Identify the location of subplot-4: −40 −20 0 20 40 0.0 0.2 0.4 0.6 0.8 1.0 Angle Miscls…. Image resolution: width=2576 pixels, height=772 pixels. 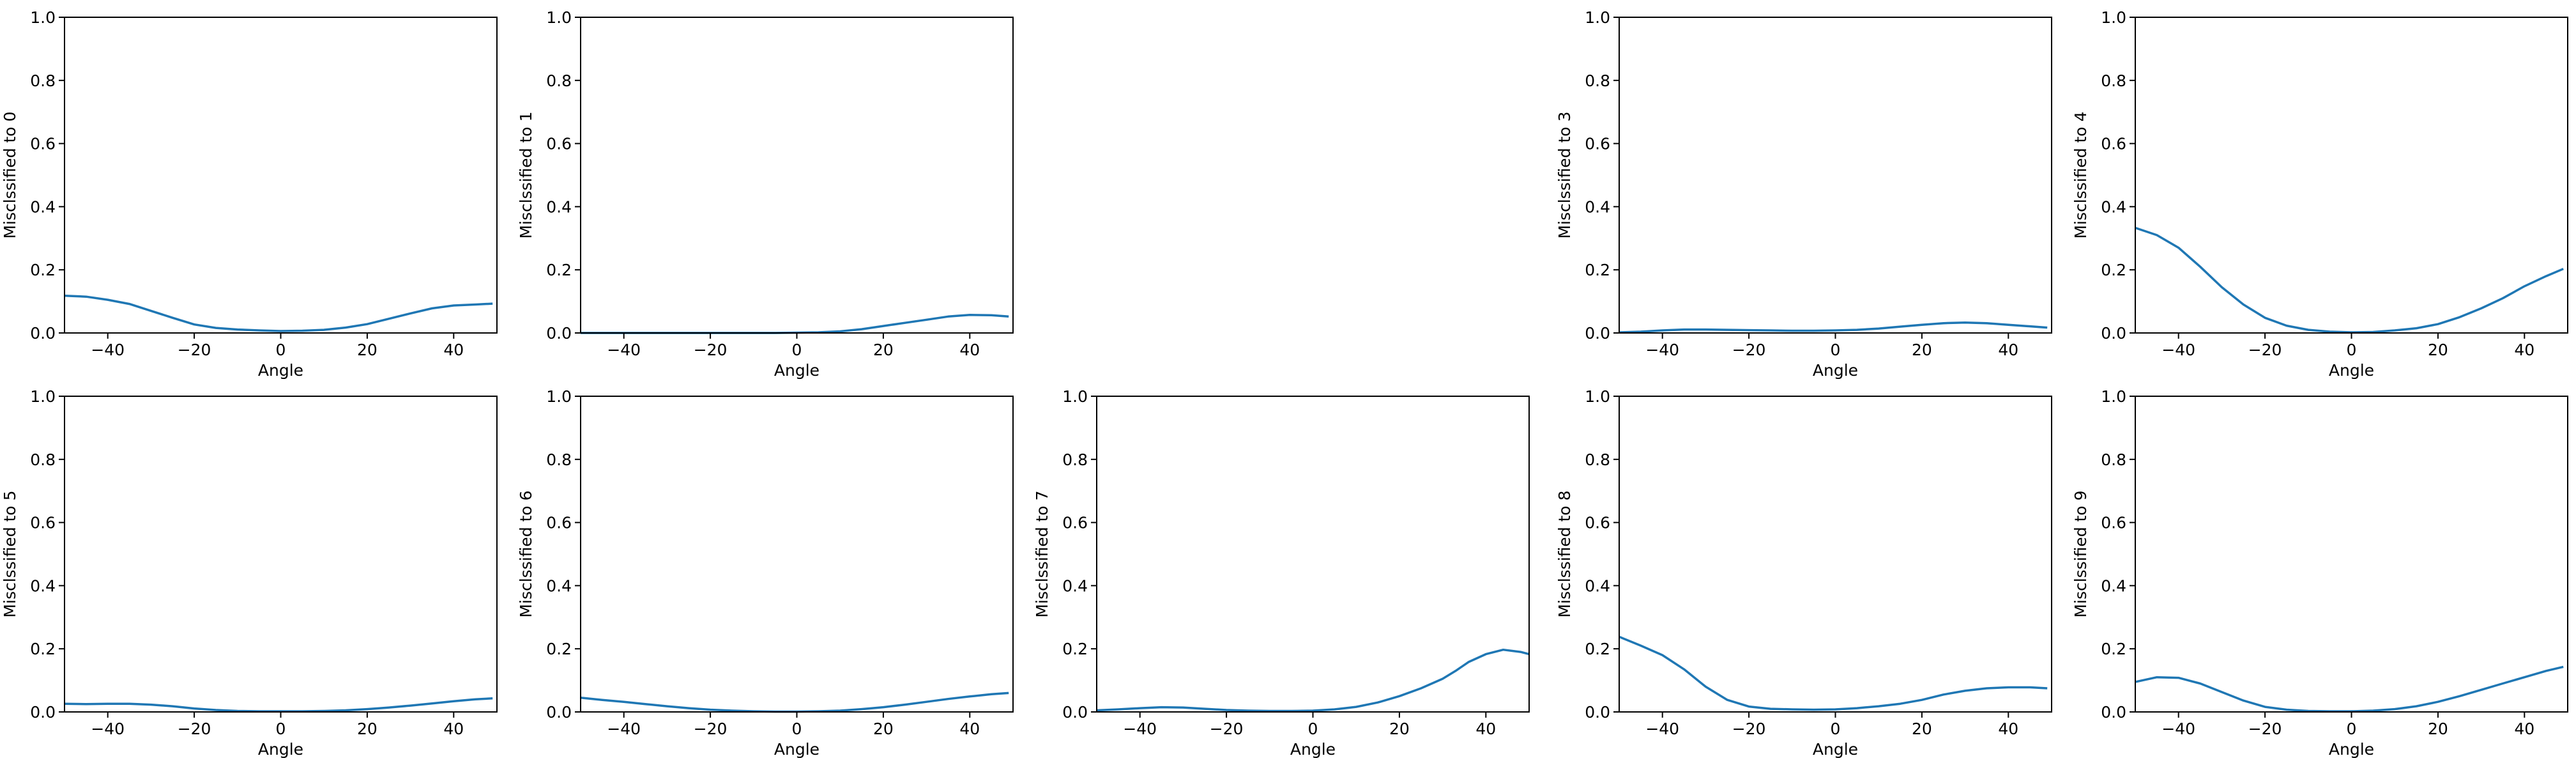
(250, 573).